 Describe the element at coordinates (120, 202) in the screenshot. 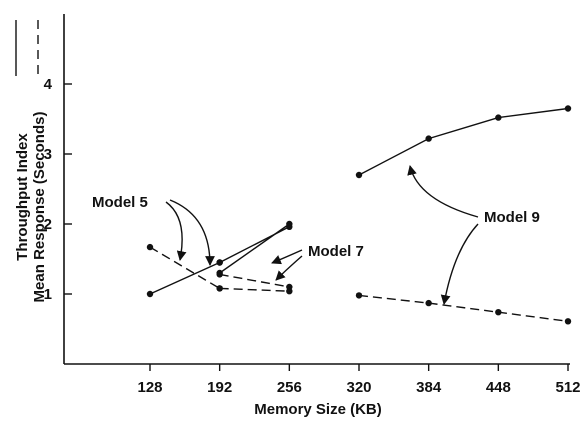

I see `annotation-model-5: Model 5` at that location.